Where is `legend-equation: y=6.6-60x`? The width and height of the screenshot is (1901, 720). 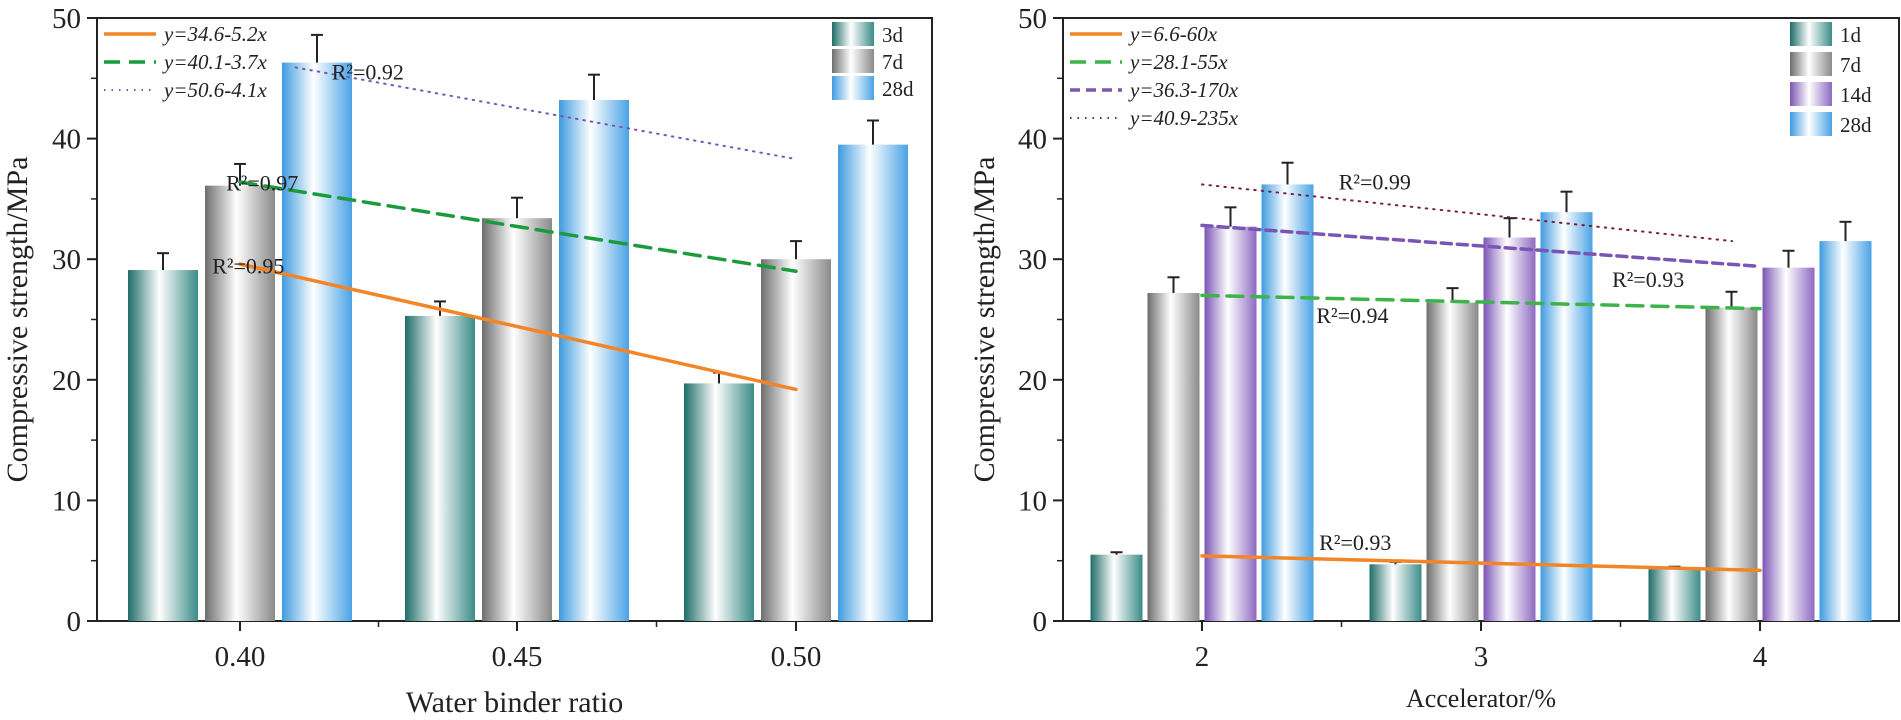
legend-equation: y=6.6-60x is located at coordinates (1173, 34).